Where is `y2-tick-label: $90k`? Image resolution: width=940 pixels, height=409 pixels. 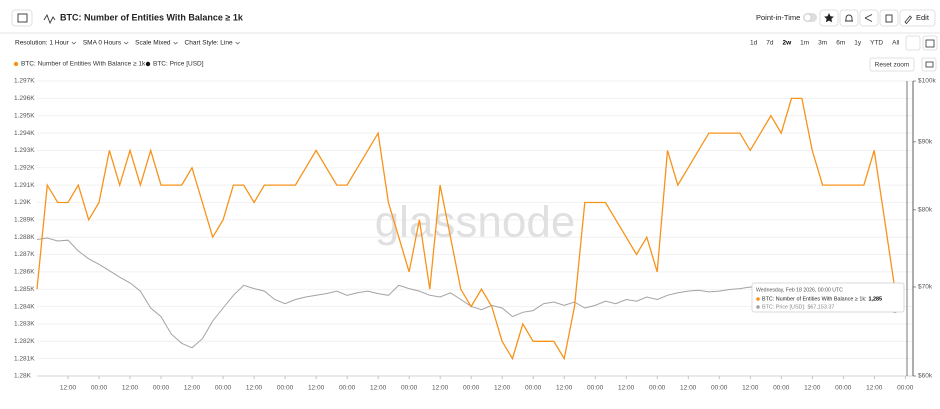
y2-tick-label: $90k is located at coordinates (925, 142).